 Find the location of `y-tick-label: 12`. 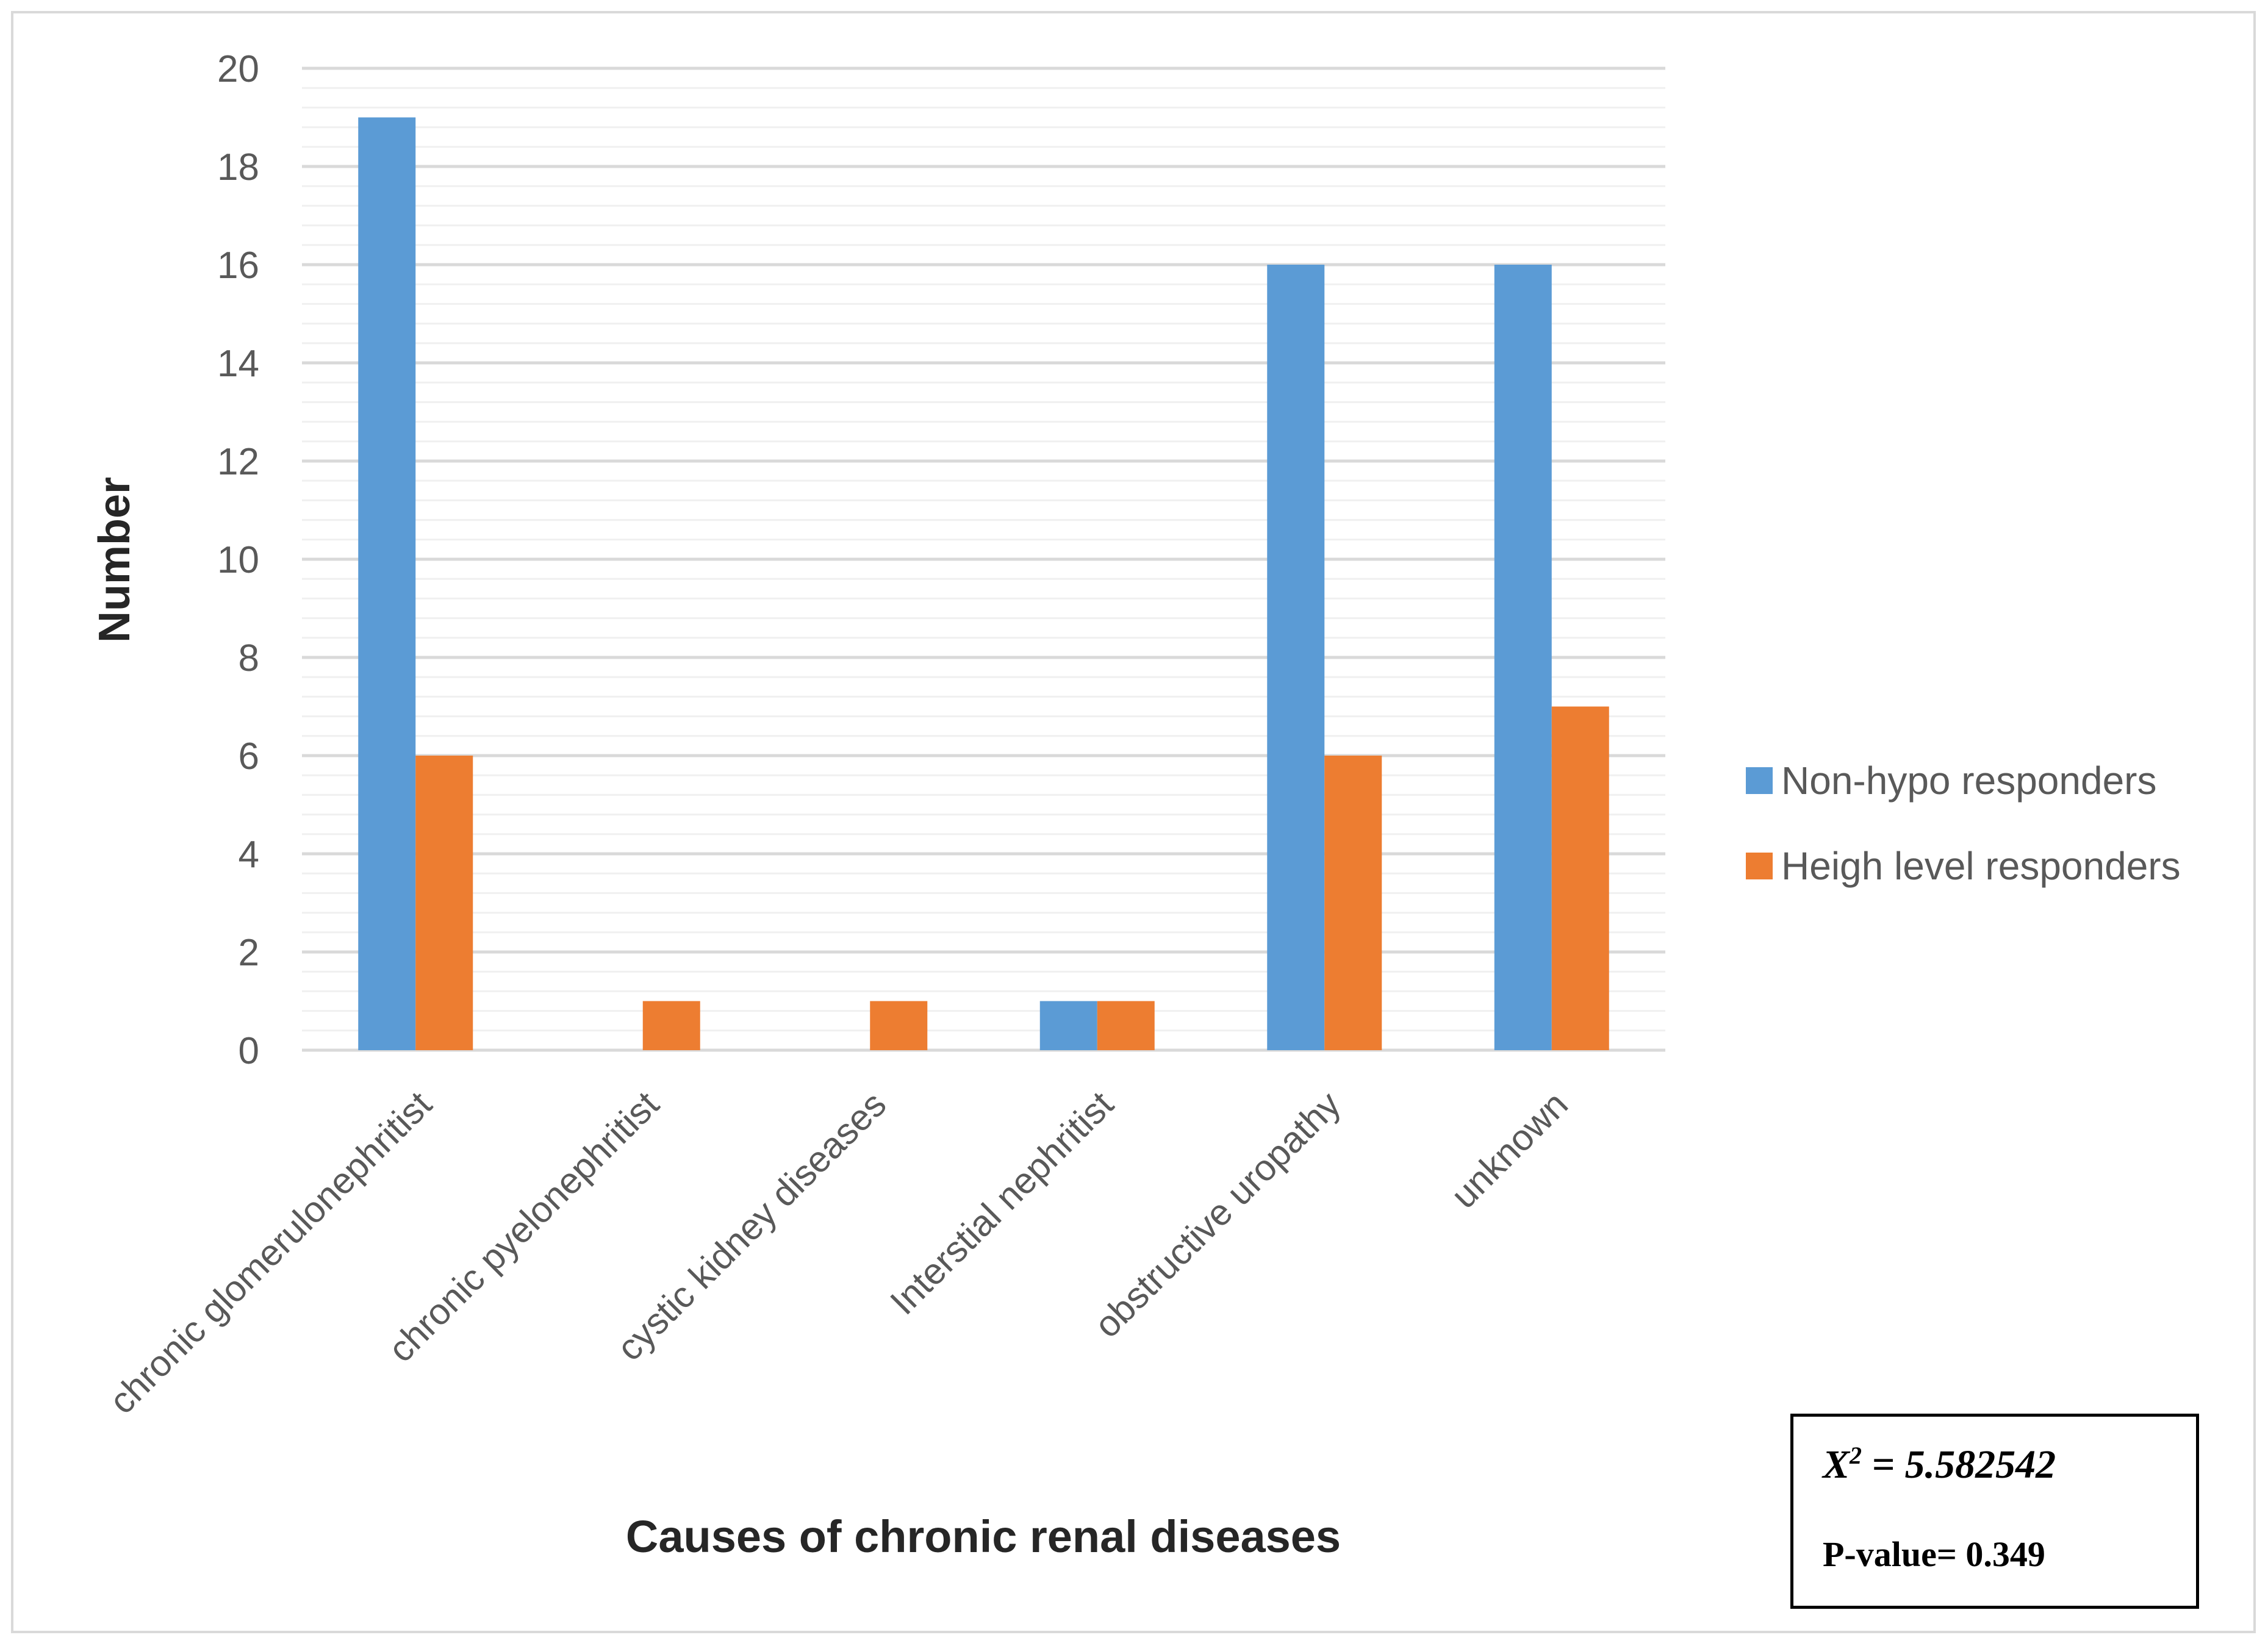

y-tick-label: 12 is located at coordinates (238, 462).